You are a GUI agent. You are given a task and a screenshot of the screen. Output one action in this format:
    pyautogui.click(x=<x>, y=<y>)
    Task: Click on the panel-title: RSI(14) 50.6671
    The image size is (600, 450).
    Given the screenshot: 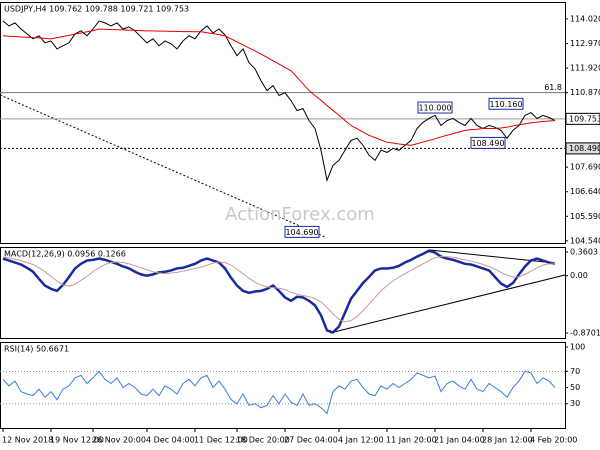 What is the action you would take?
    pyautogui.click(x=36, y=349)
    